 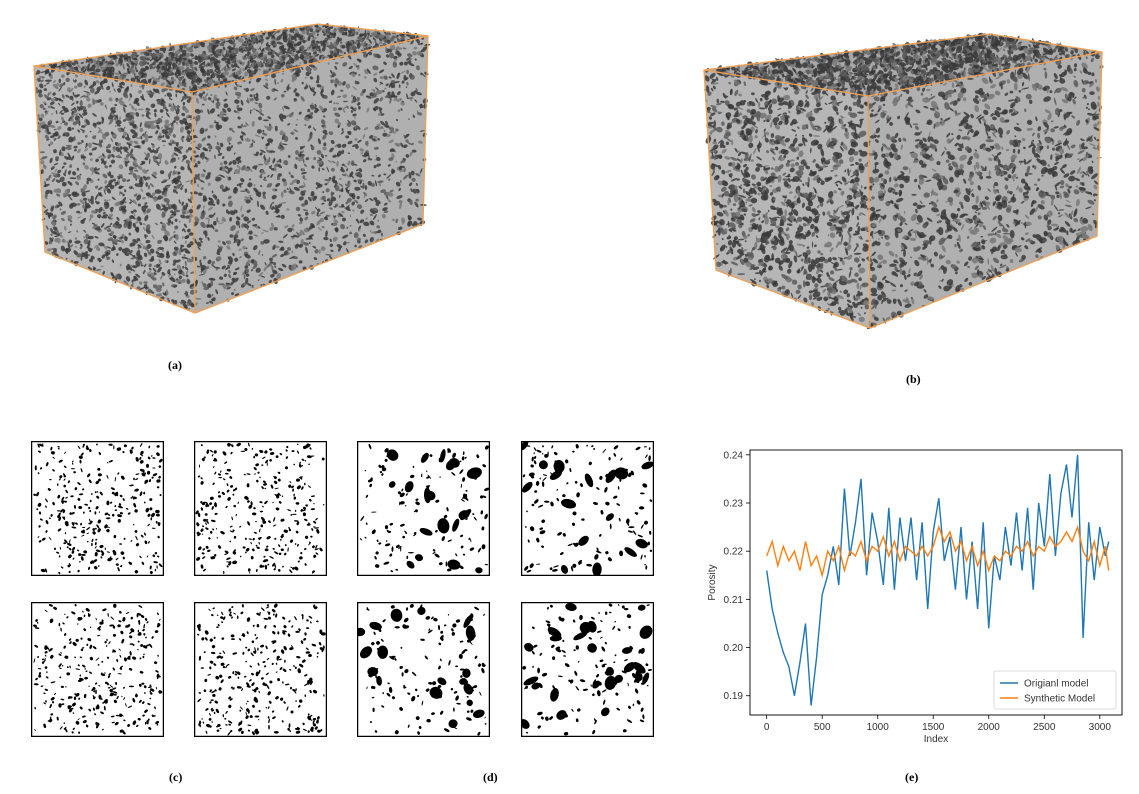 What do you see at coordinates (1100, 727) in the screenshot?
I see `x-tick-label: 3000` at bounding box center [1100, 727].